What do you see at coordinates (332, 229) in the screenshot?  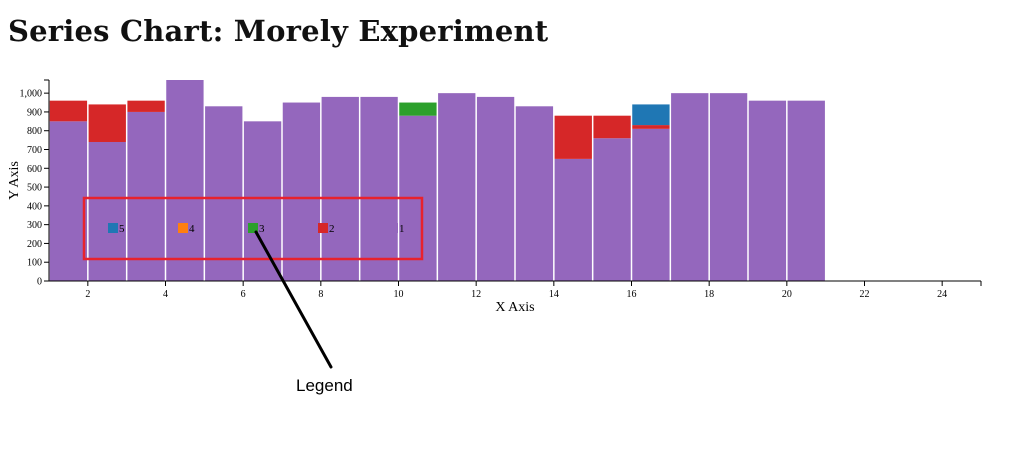 I see `legend-label-2: 2` at bounding box center [332, 229].